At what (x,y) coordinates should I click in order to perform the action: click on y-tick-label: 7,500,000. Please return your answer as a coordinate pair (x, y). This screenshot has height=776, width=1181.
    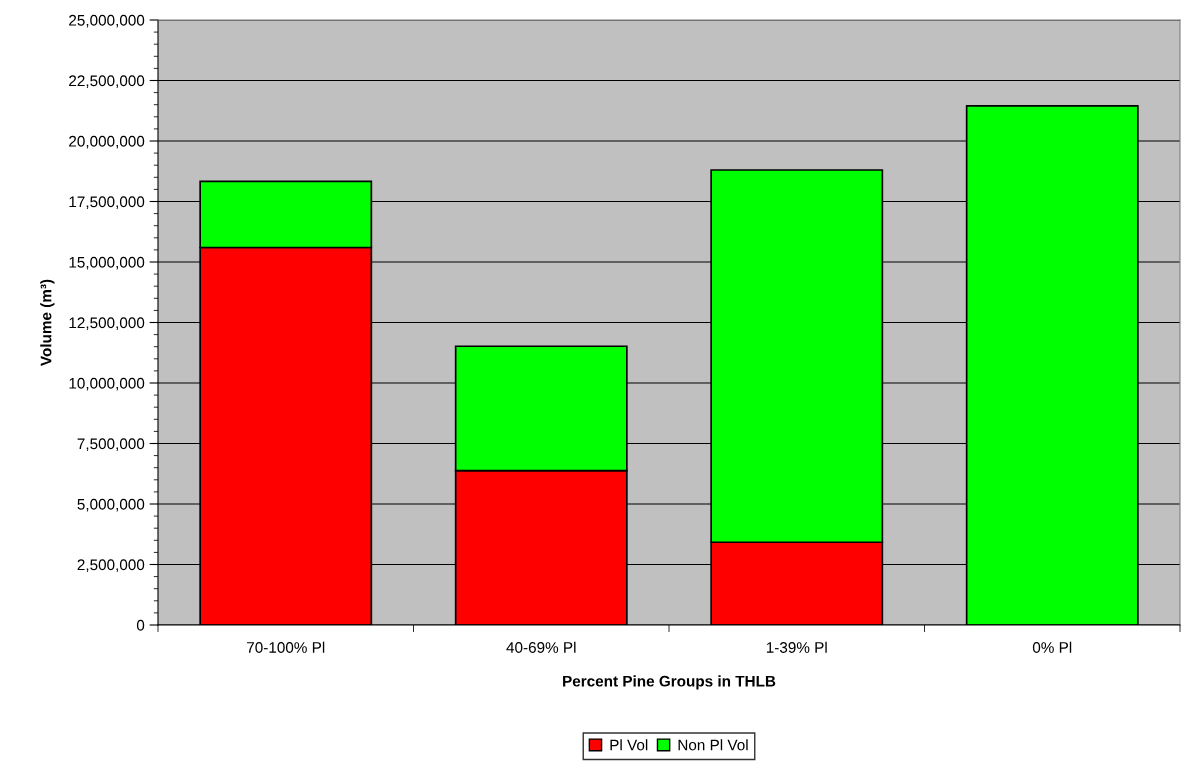
    Looking at the image, I should click on (111, 444).